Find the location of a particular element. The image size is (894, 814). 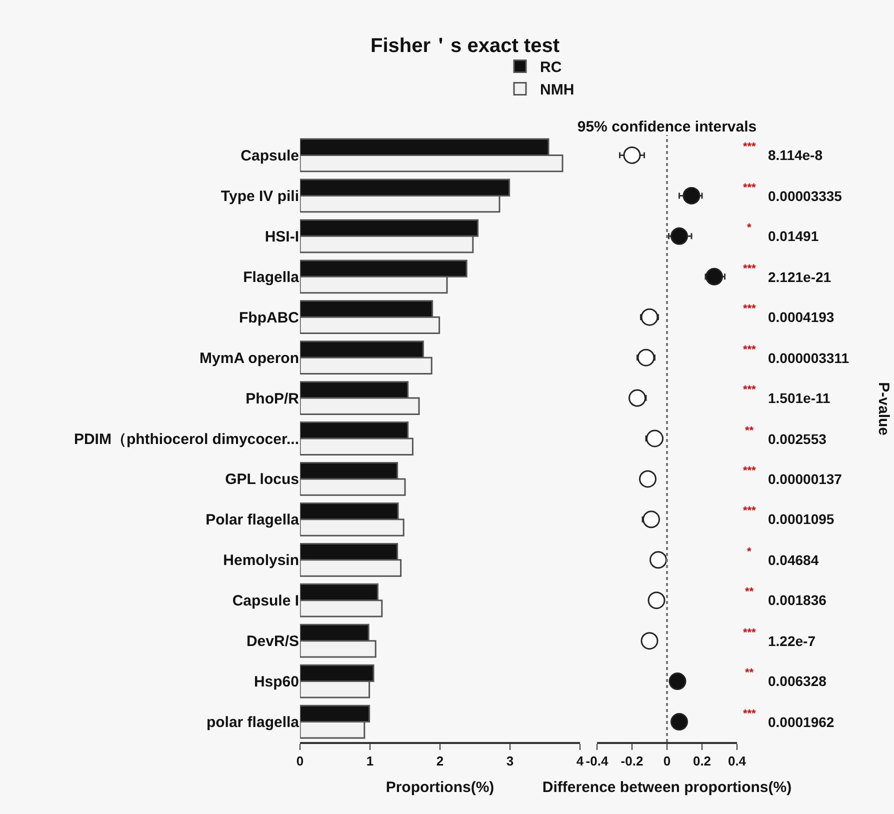

x-tick-label: 2 is located at coordinates (440, 760).